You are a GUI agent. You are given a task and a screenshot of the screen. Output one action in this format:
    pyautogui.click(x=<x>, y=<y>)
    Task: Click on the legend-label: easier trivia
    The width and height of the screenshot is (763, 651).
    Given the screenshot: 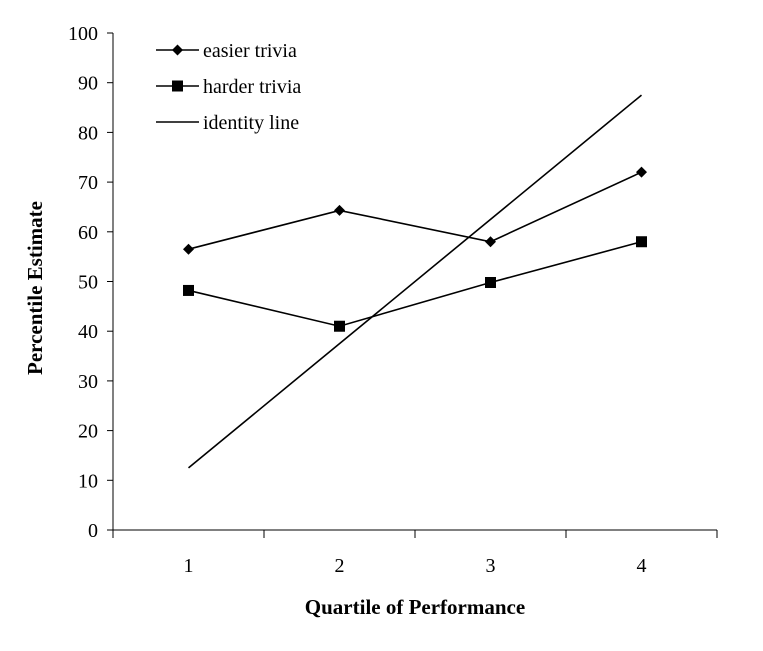 What is the action you would take?
    pyautogui.click(x=250, y=51)
    